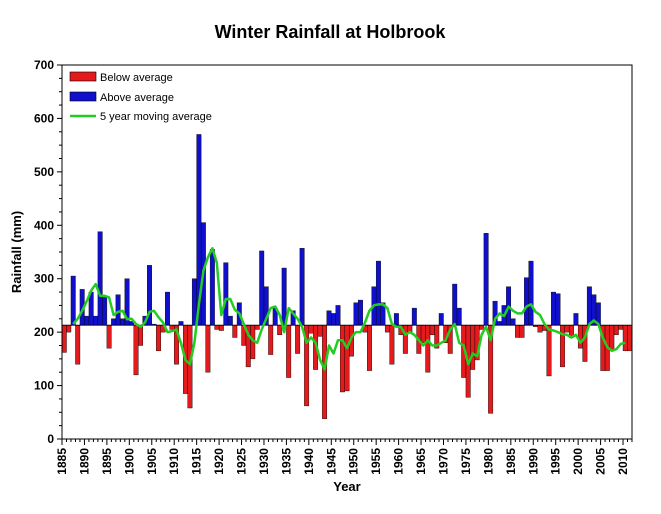  What do you see at coordinates (399, 461) in the screenshot?
I see `x-tick-label: 1960` at bounding box center [399, 461].